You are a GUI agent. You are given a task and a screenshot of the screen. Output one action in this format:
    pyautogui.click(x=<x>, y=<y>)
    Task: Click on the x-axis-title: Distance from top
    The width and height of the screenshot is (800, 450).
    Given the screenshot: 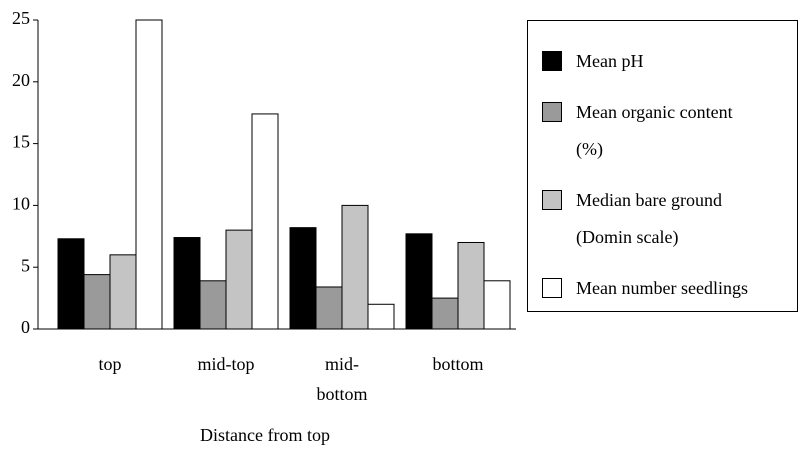 What is the action you would take?
    pyautogui.click(x=265, y=435)
    